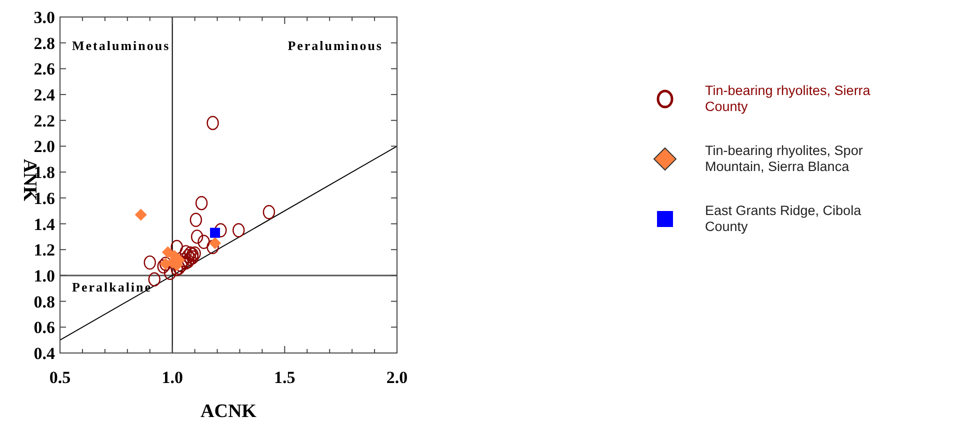  What do you see at coordinates (44, 302) in the screenshot?
I see `y-tick-label: 0.8` at bounding box center [44, 302].